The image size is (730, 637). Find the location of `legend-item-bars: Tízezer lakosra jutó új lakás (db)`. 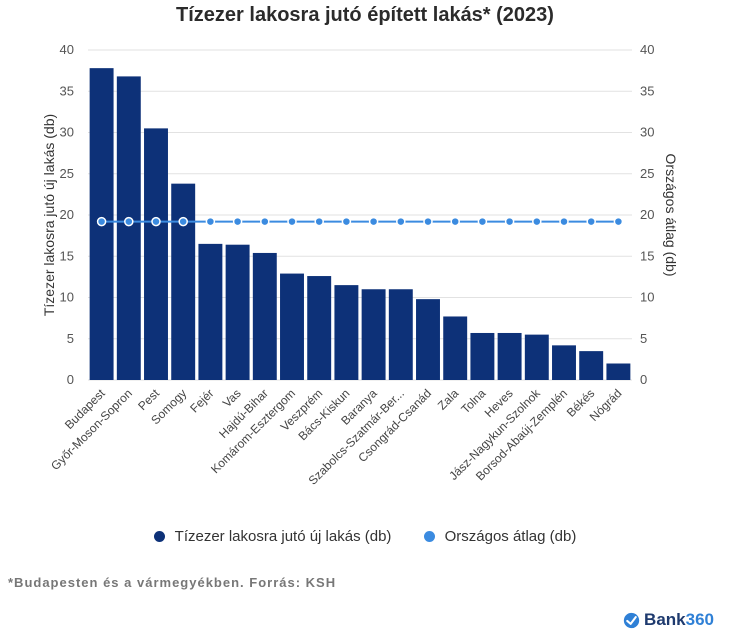

legend-item-bars: Tízezer lakosra jutó új lakás (db) is located at coordinates (272, 536).